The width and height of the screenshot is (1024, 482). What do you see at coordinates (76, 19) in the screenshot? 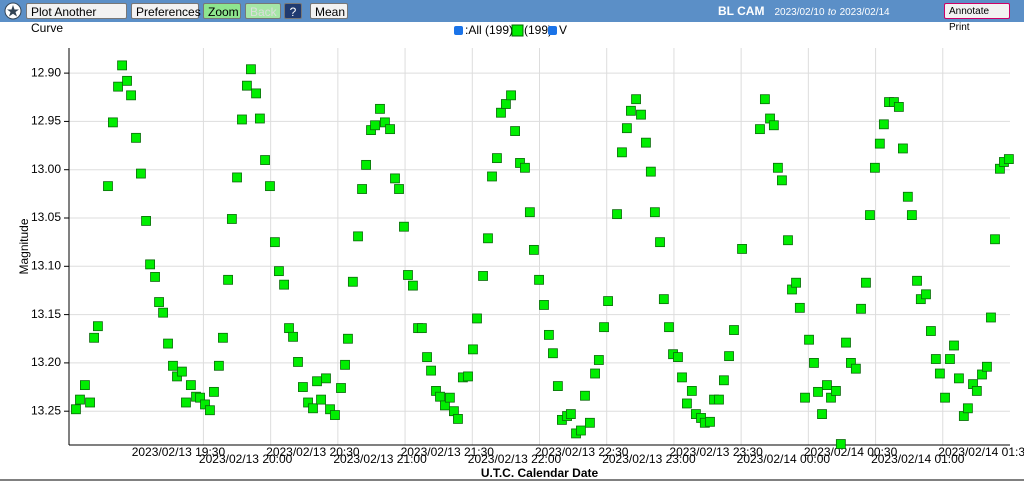
I see `plot-another-button: Plot Another Curve` at bounding box center [76, 19].